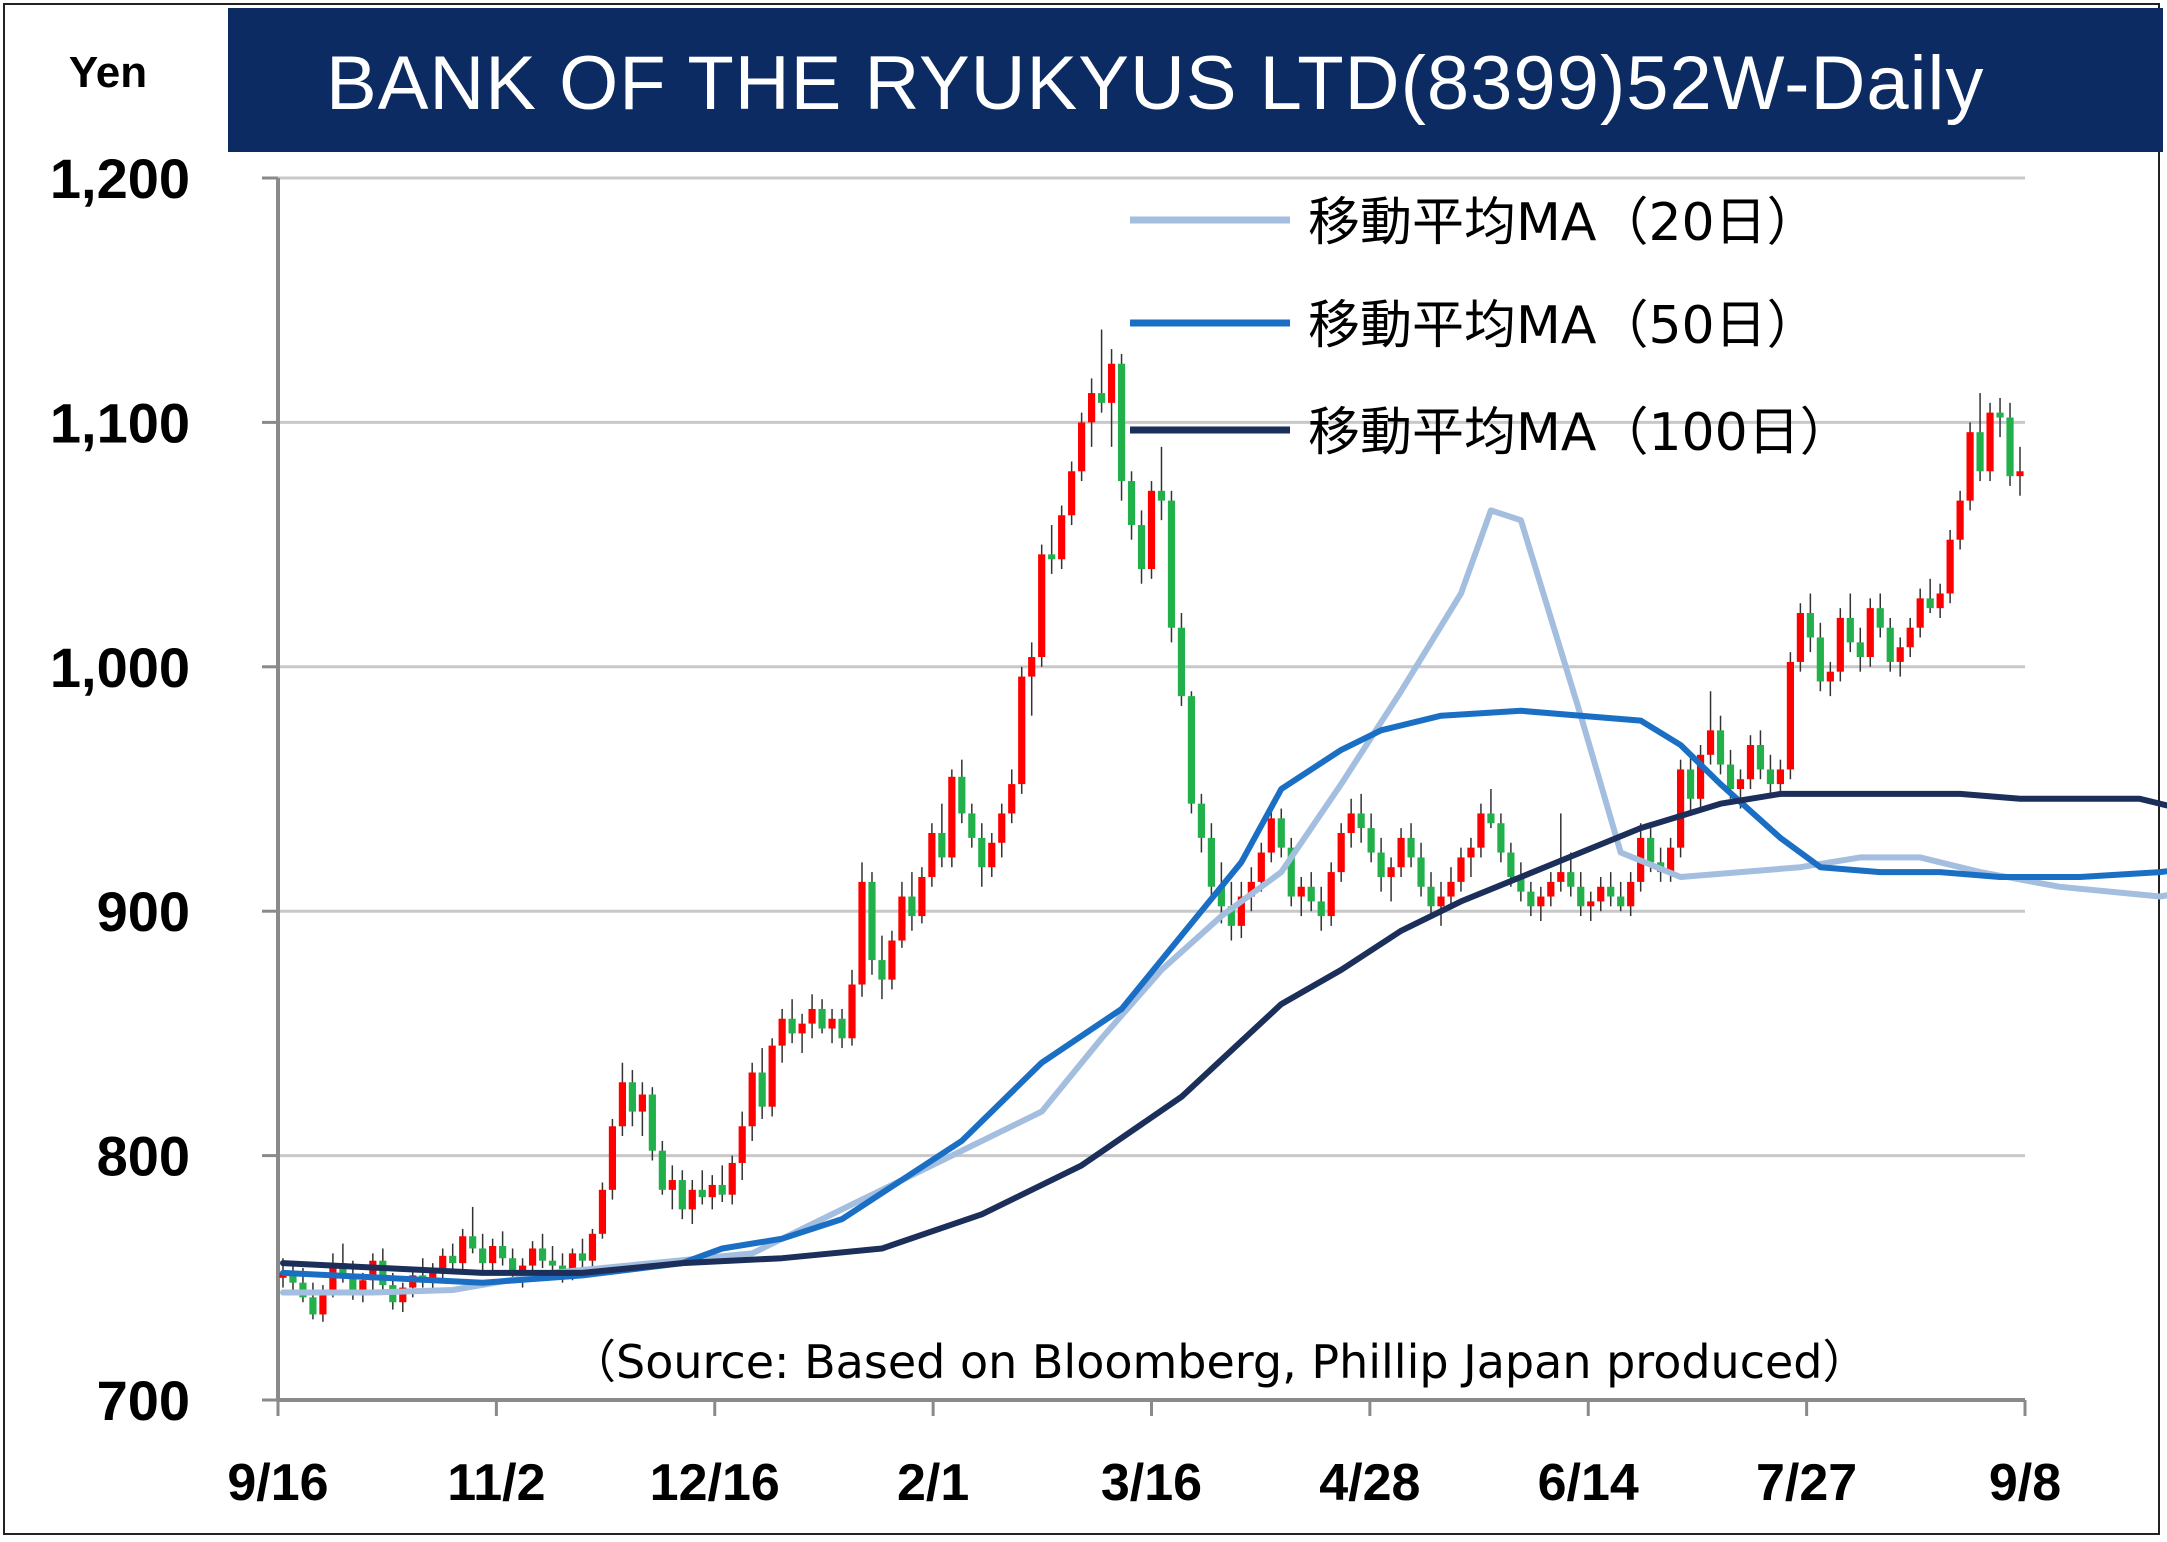  Describe the element at coordinates (1369, 1483) in the screenshot. I see `x-tick-label: 4/28` at that location.